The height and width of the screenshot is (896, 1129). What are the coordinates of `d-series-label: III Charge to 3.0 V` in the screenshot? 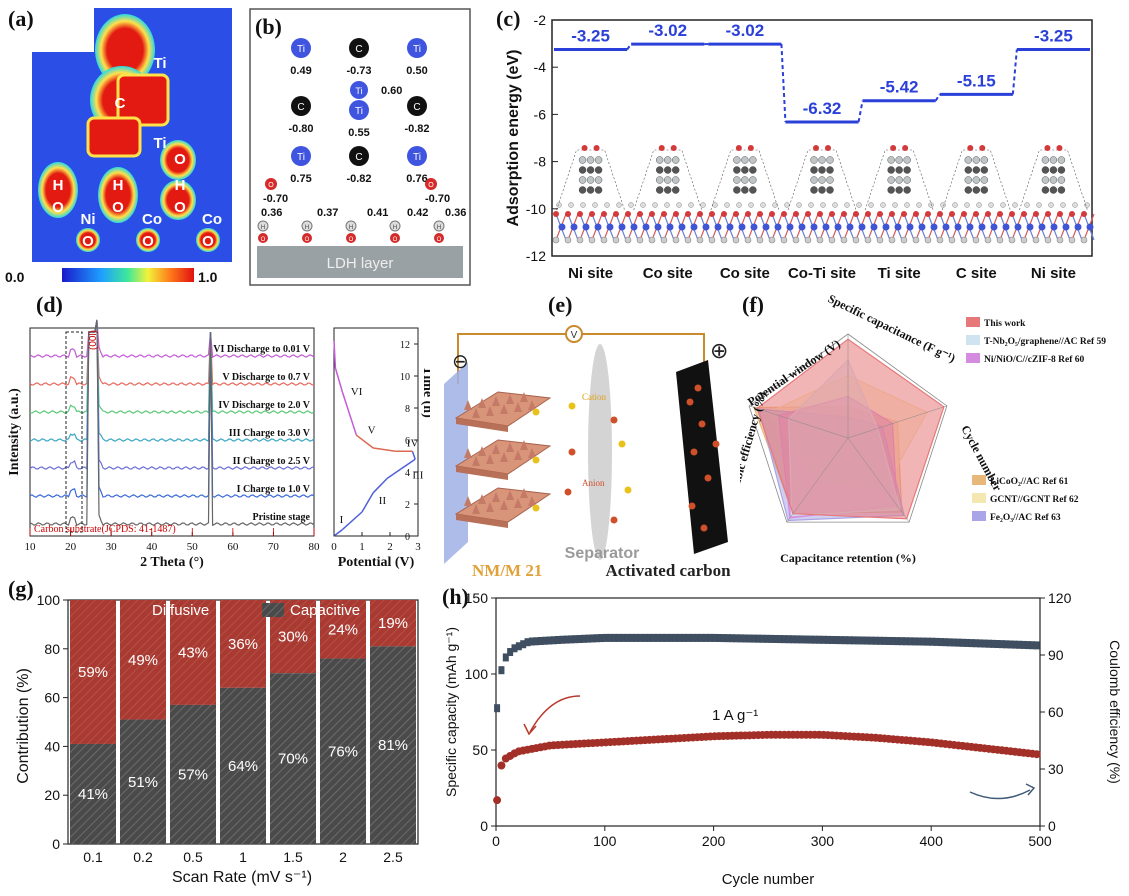 It's located at (270, 433).